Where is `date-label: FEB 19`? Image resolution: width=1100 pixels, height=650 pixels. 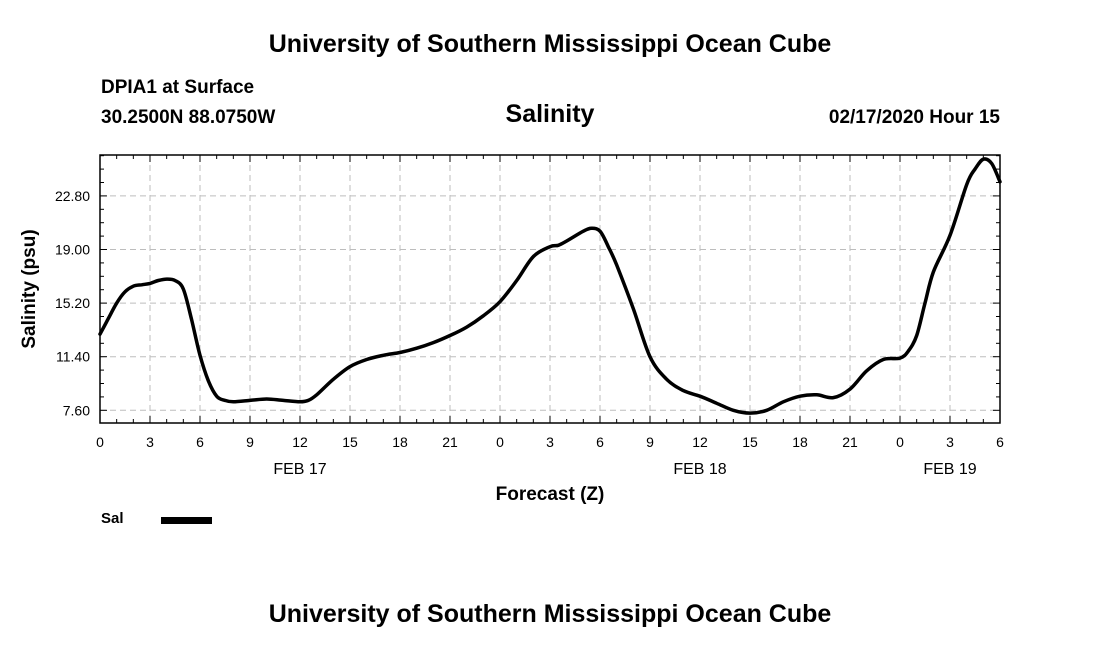 date-label: FEB 19 is located at coordinates (949, 469).